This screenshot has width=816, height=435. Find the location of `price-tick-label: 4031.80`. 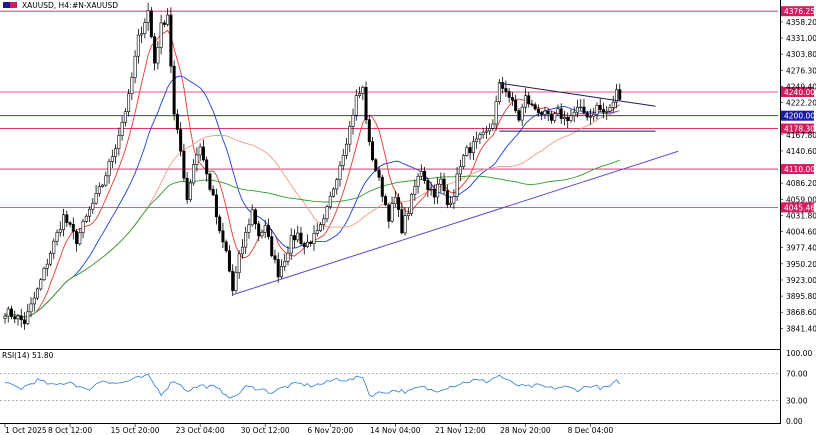

price-tick-label: 4031.80 is located at coordinates (801, 215).